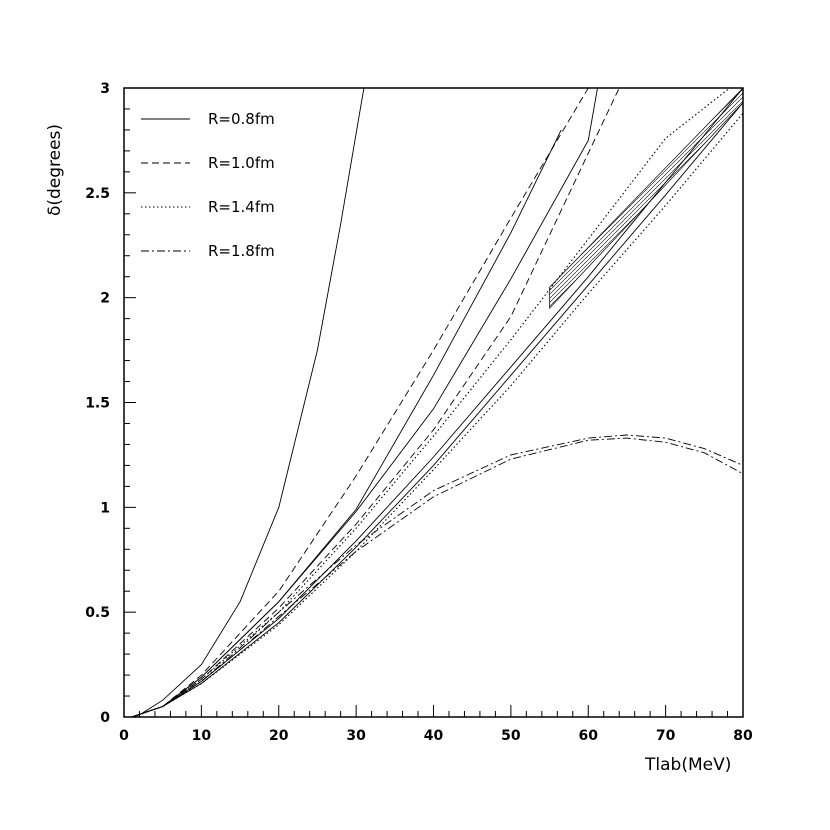  Describe the element at coordinates (743, 736) in the screenshot. I see `x-tick-label: 80` at that location.